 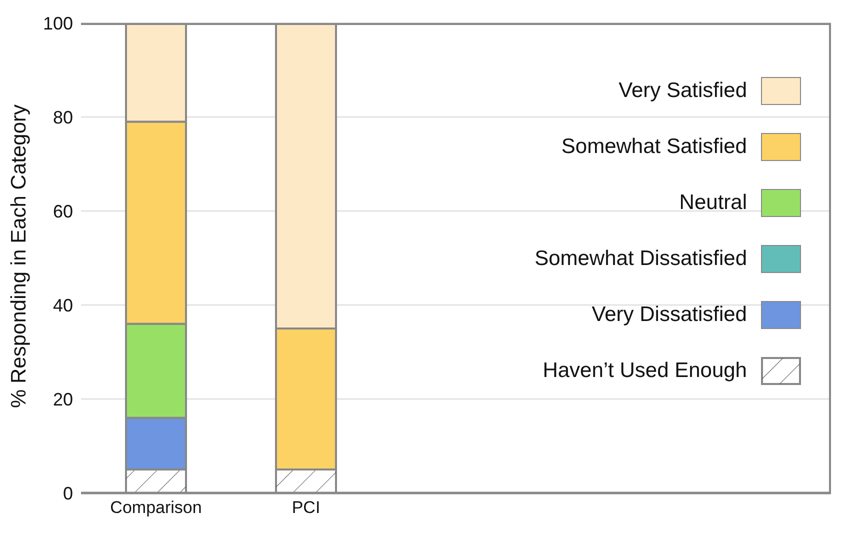 What do you see at coordinates (306, 508) in the screenshot?
I see `x-tick-label: PCI` at bounding box center [306, 508].